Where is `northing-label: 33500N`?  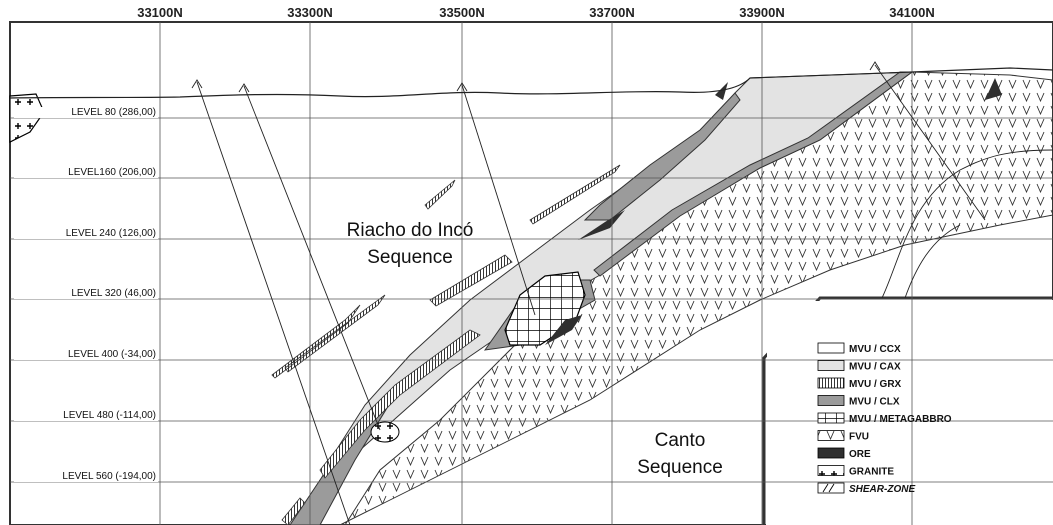
northing-label: 33500N is located at coordinates (462, 12).